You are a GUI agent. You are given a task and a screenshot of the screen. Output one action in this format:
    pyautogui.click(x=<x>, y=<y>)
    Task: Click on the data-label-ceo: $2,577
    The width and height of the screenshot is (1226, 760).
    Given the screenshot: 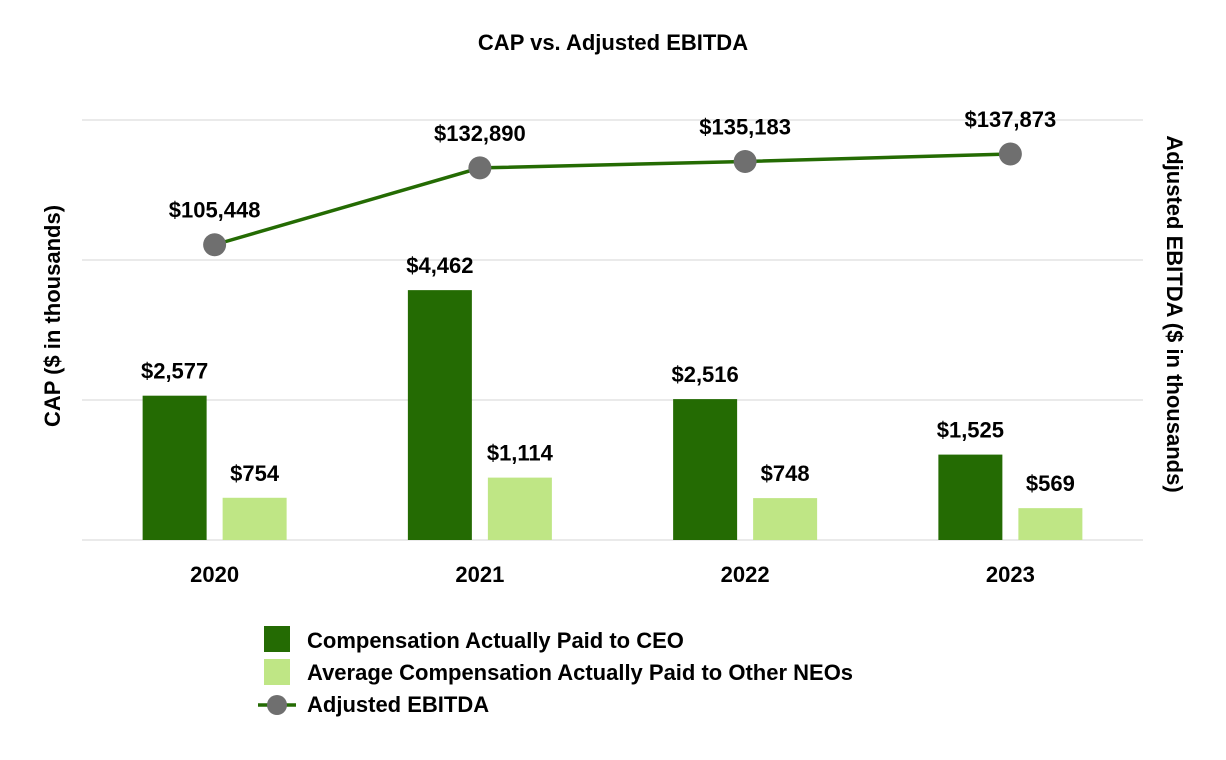 What is the action you would take?
    pyautogui.click(x=174, y=371)
    